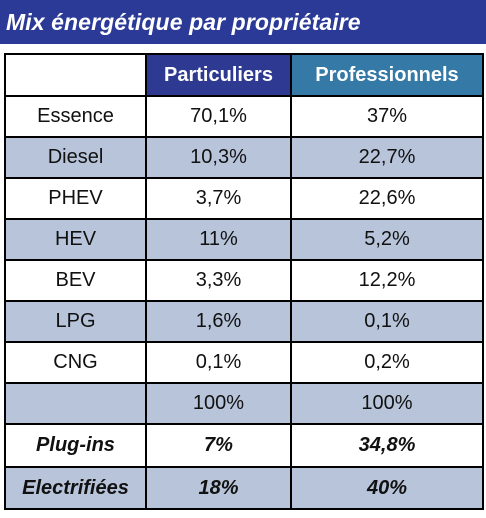 Image resolution: width=486 pixels, height=518 pixels. Describe the element at coordinates (387, 116) in the screenshot. I see `professionnels-value: 37%` at that location.